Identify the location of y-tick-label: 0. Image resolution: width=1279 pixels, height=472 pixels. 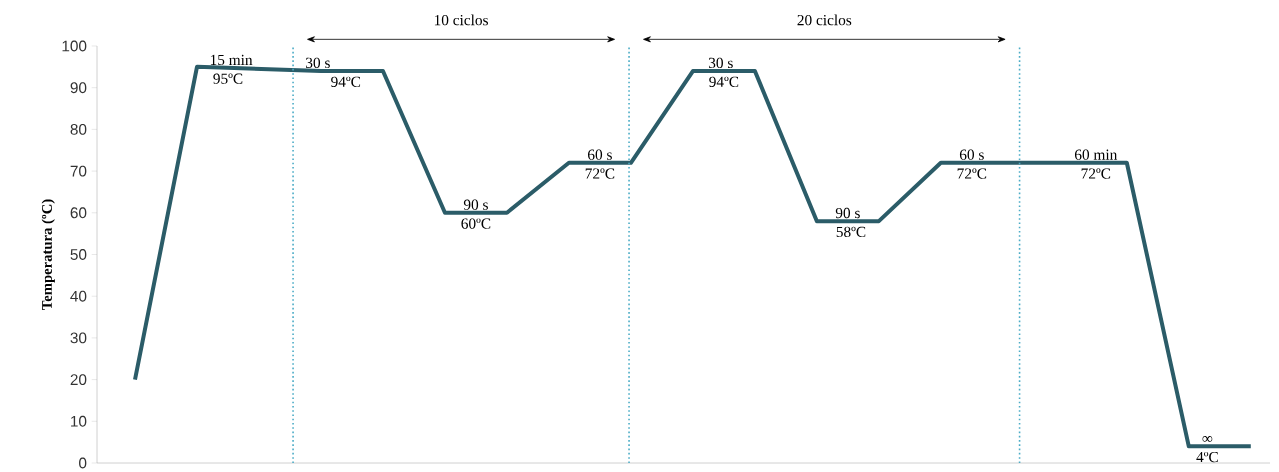
(83, 463).